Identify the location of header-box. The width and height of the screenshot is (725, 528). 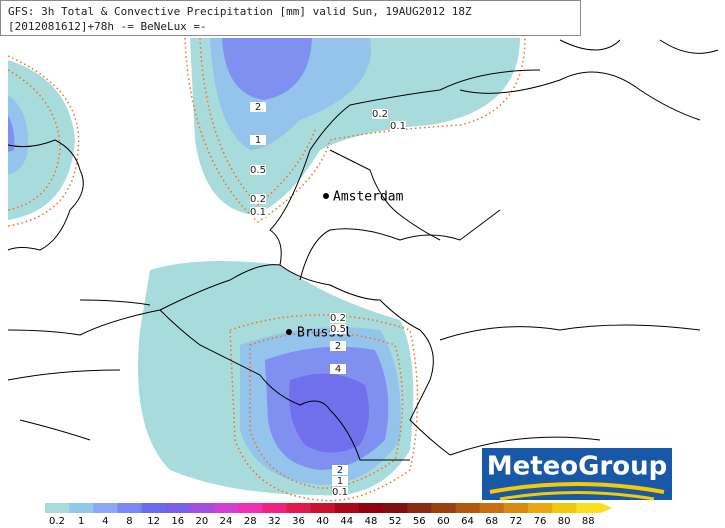
(290, 18).